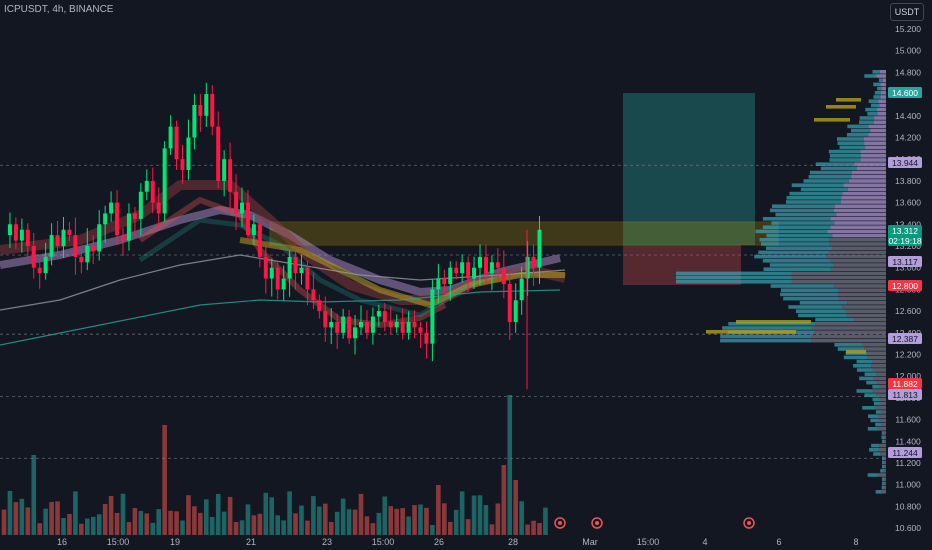 Image resolution: width=932 pixels, height=550 pixels. Describe the element at coordinates (59, 9) in the screenshot. I see `symbol-label: ICPUSDT, 4h, BINANCE` at that location.